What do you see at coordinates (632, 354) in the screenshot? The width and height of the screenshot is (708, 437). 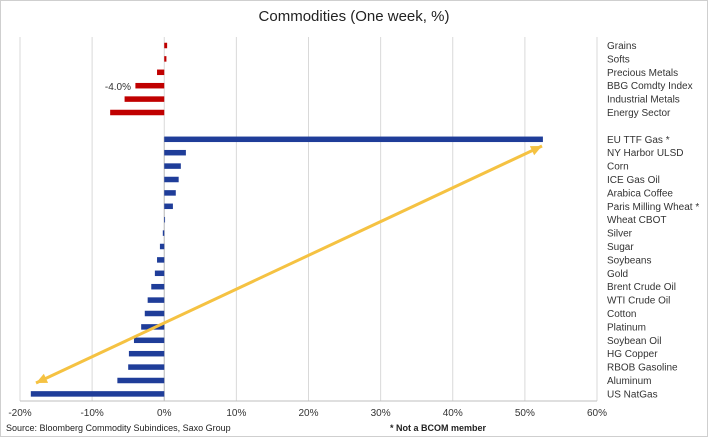 I see `category-label-hg-copper: HG Copper` at bounding box center [632, 354].